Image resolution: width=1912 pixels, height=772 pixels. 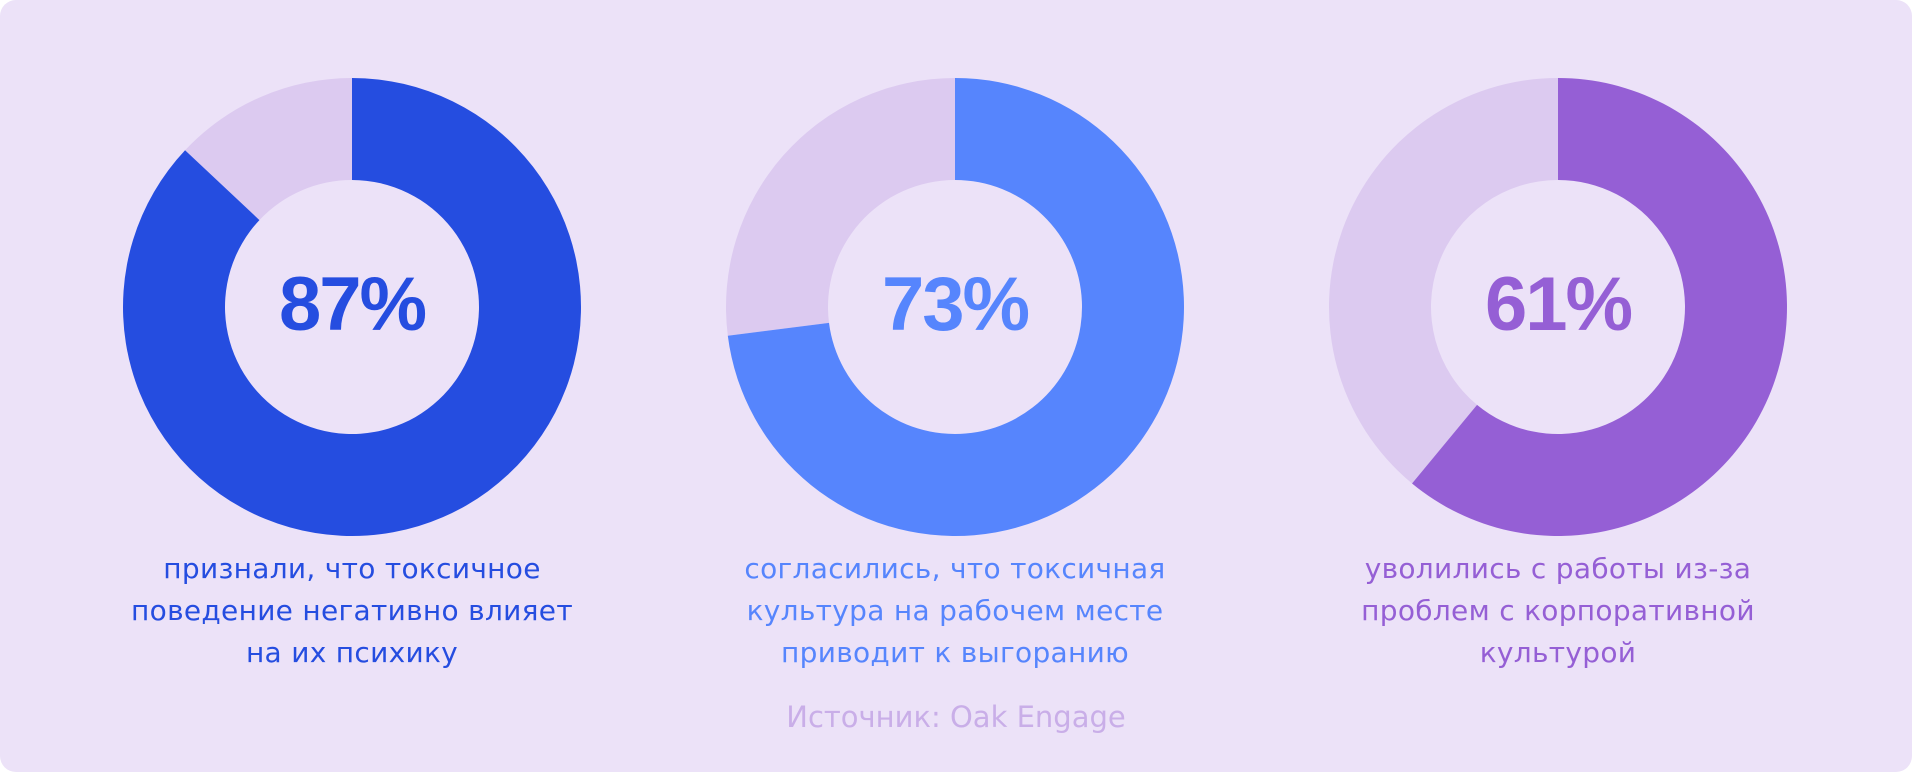 What do you see at coordinates (1558, 568) in the screenshot?
I see `caption-line: уволились с работы из-за` at bounding box center [1558, 568].